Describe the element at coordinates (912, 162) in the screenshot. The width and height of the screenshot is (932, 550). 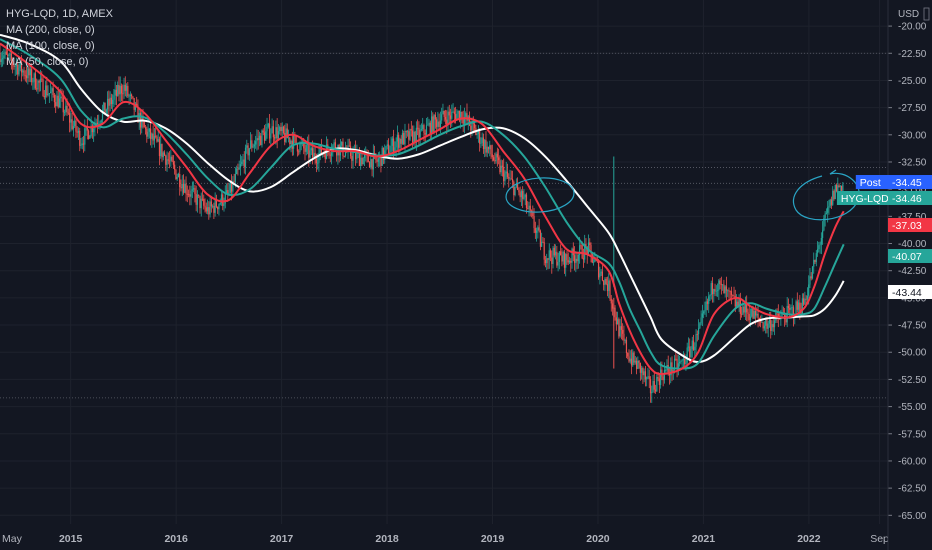
I see `y-tick-label: -32.50` at that location.